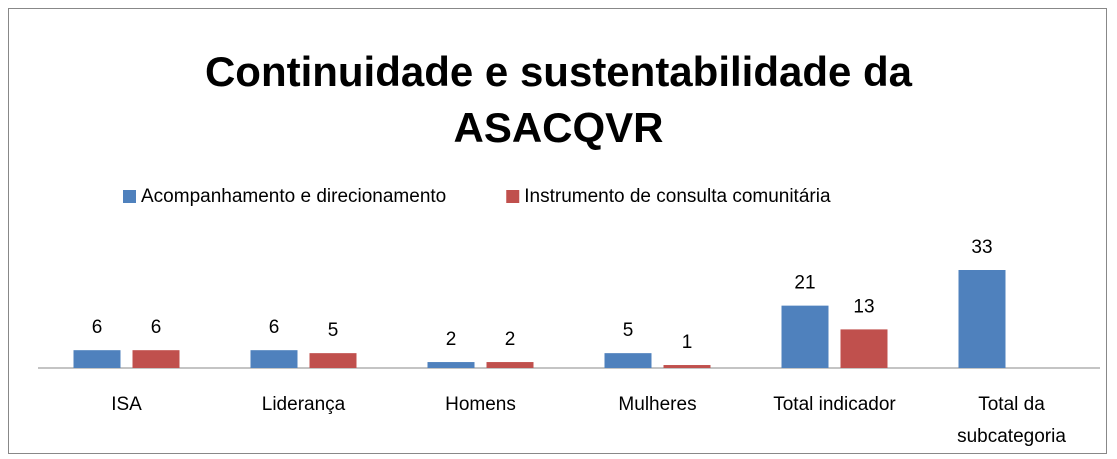 This screenshot has width=1117, height=459. Describe the element at coordinates (804, 283) in the screenshot. I see `data-label: 21` at that location.